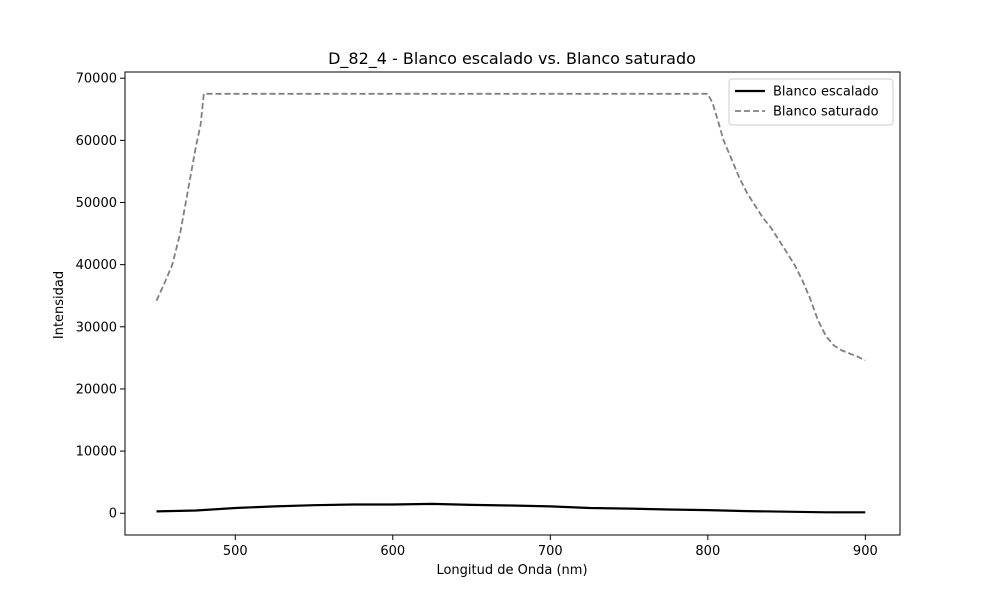  Describe the element at coordinates (96, 79) in the screenshot. I see `y-tick-label: 70000` at that location.